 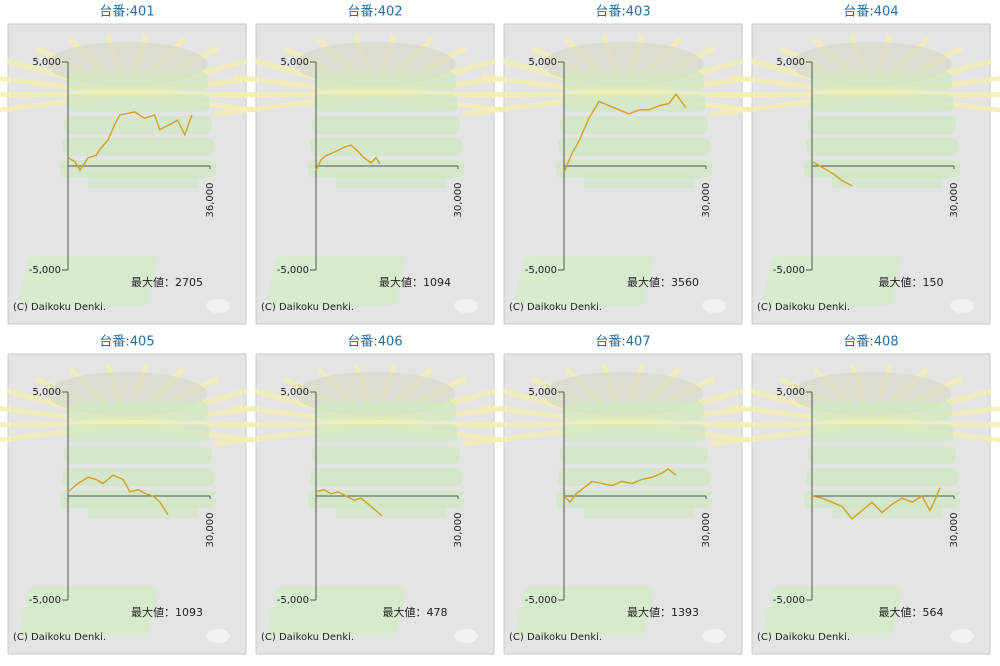 What do you see at coordinates (870, 12) in the screenshot?
I see `panel-title: 台番:404` at bounding box center [870, 12].